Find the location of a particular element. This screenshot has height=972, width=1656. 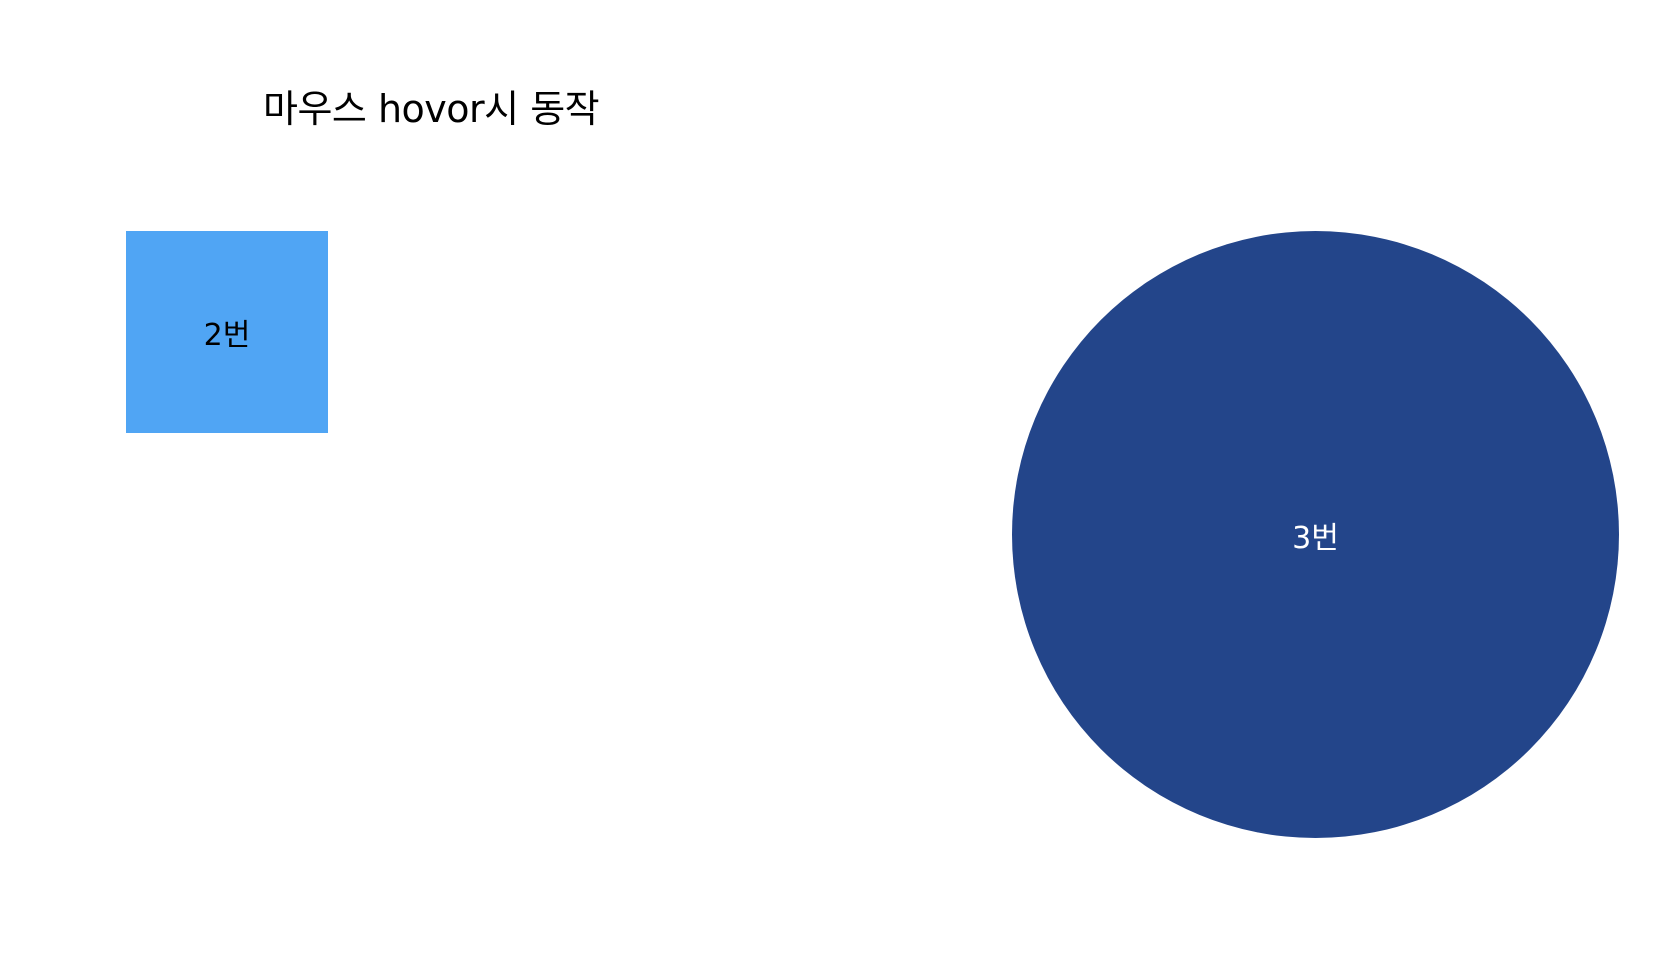

box-3-label: 3번 is located at coordinates (1315, 538).